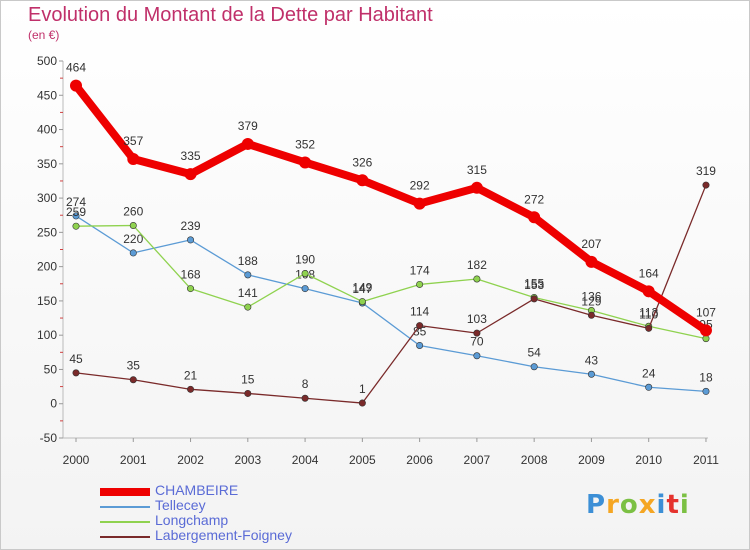 Image resolution: width=750 pixels, height=550 pixels. Describe the element at coordinates (706, 171) in the screenshot. I see `data-label: 319` at that location.